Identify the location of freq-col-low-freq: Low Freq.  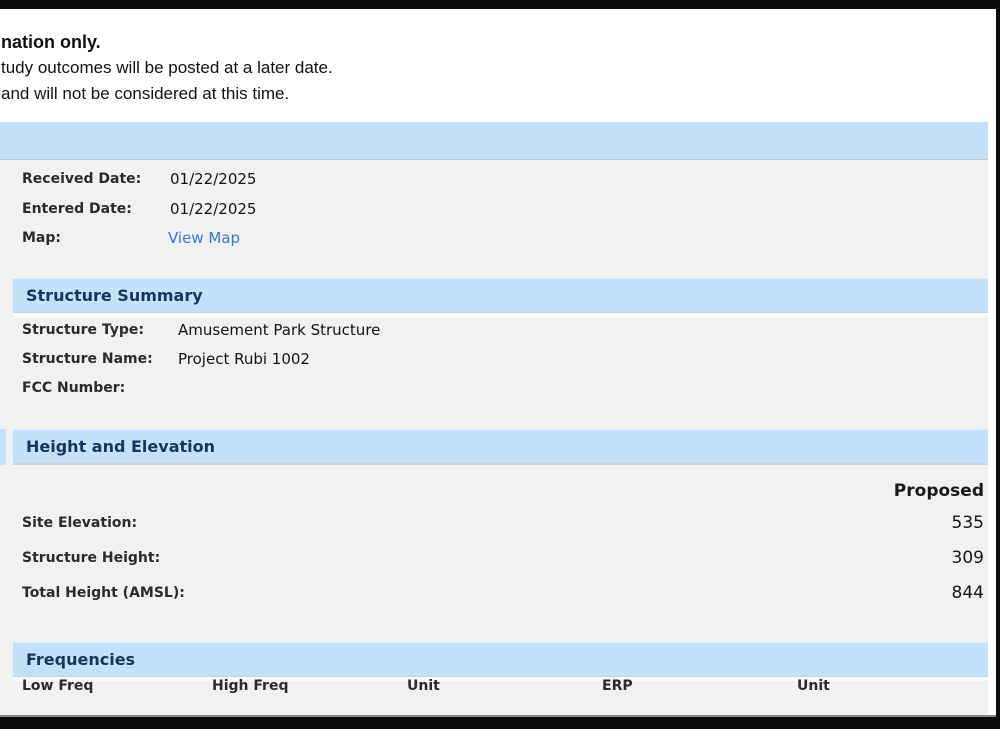
(58, 686).